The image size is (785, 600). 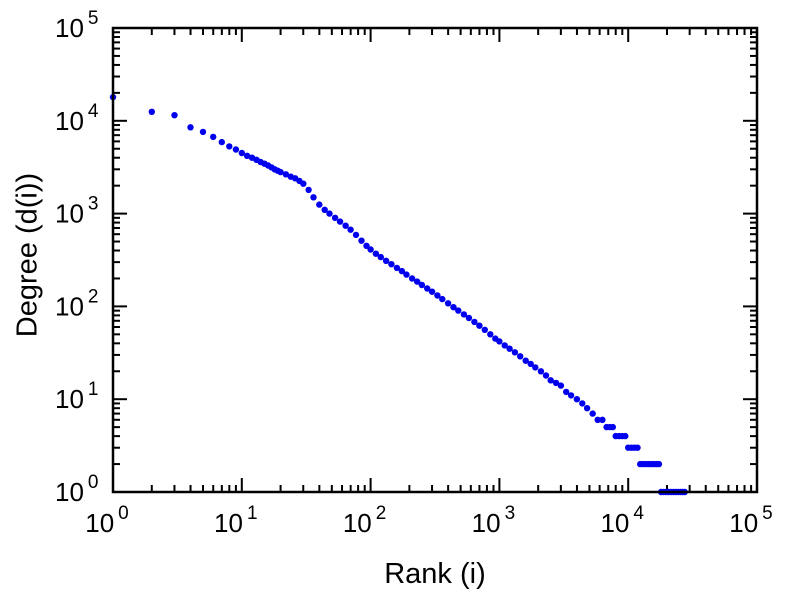 What do you see at coordinates (494, 520) in the screenshot?
I see `x-tick-label: 10 3` at bounding box center [494, 520].